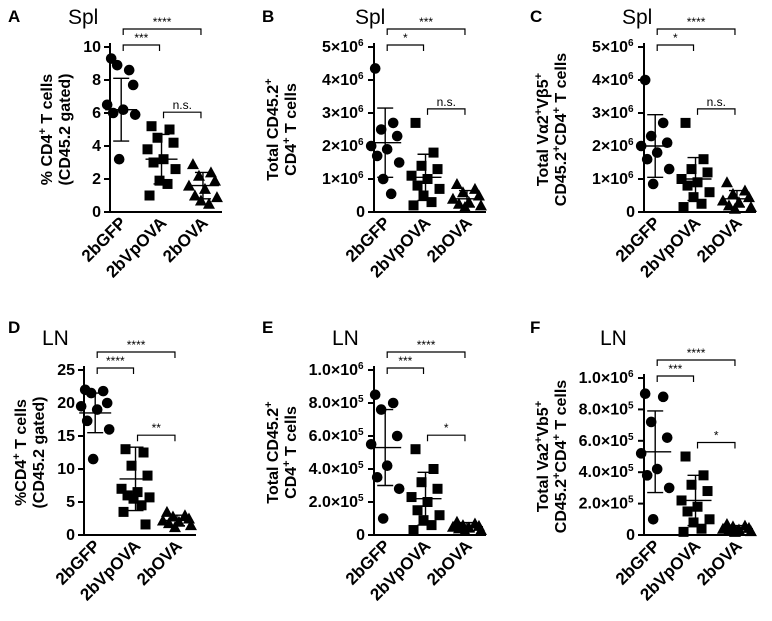 This screenshot has height=621, width=772. Describe the element at coordinates (387, 466) in the screenshot. I see `point-4-0-5-circle-marker` at that location.